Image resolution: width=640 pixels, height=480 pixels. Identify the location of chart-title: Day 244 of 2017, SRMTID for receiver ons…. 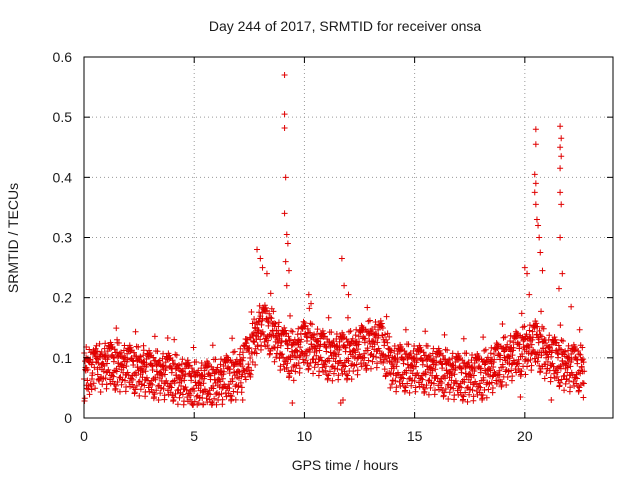
(345, 26).